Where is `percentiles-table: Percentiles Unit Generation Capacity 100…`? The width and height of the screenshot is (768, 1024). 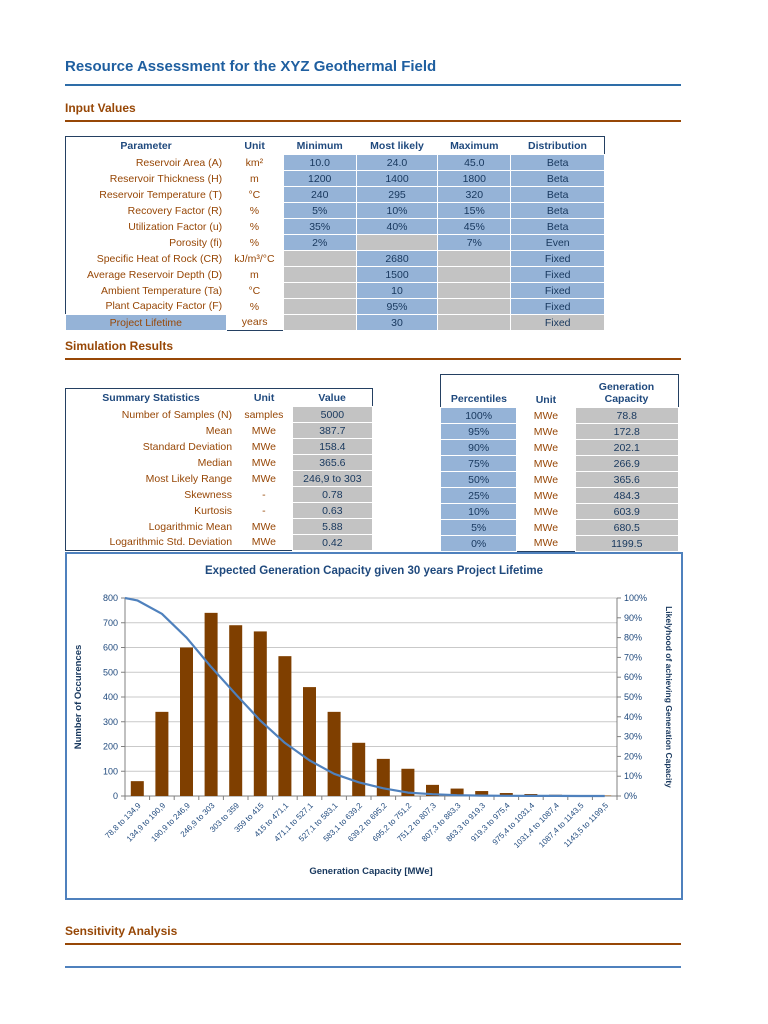
percentiles-table: Percentiles Unit Generation Capacity 100… is located at coordinates (559, 463).